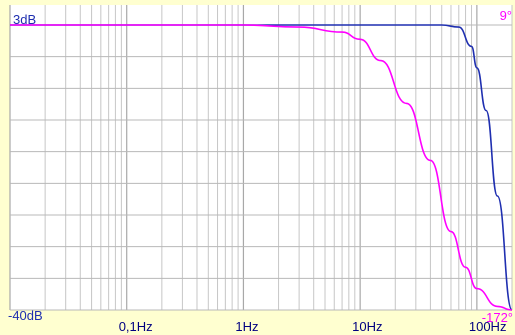  Describe the element at coordinates (497, 317) in the screenshot. I see `phase-axis-bottom-label: -172°` at that location.